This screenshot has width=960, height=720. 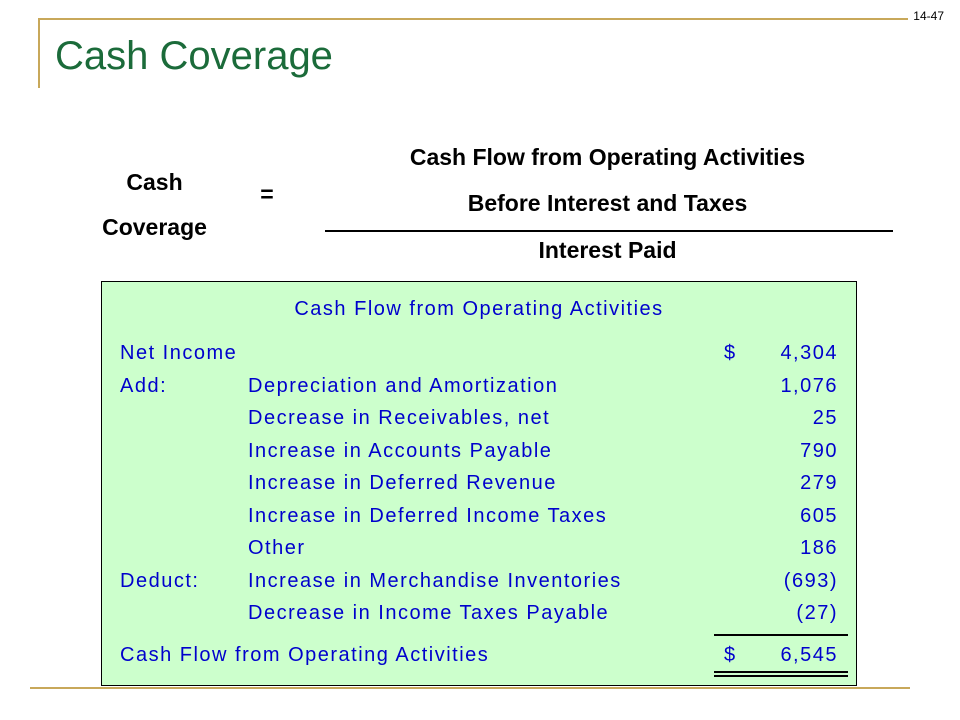 What do you see at coordinates (473, 19) in the screenshot?
I see `frame-top-rule` at bounding box center [473, 19].